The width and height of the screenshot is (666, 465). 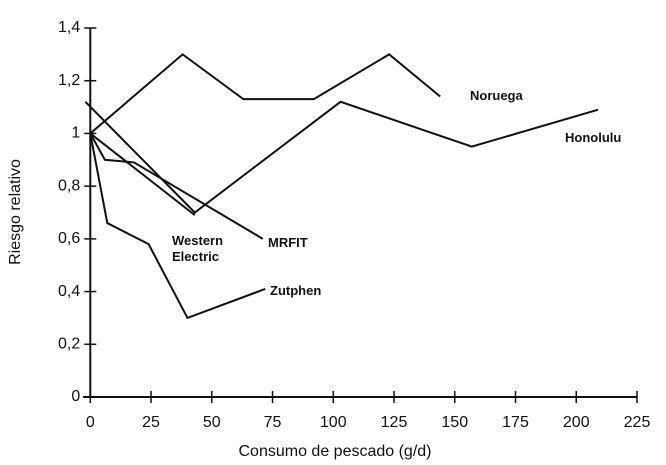 What do you see at coordinates (576, 422) in the screenshot?
I see `x-tick-label: 200` at bounding box center [576, 422].